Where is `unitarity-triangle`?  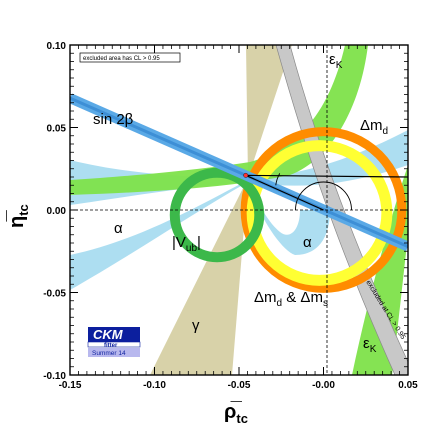
unitarity-triangle is located at coordinates (325, 191).